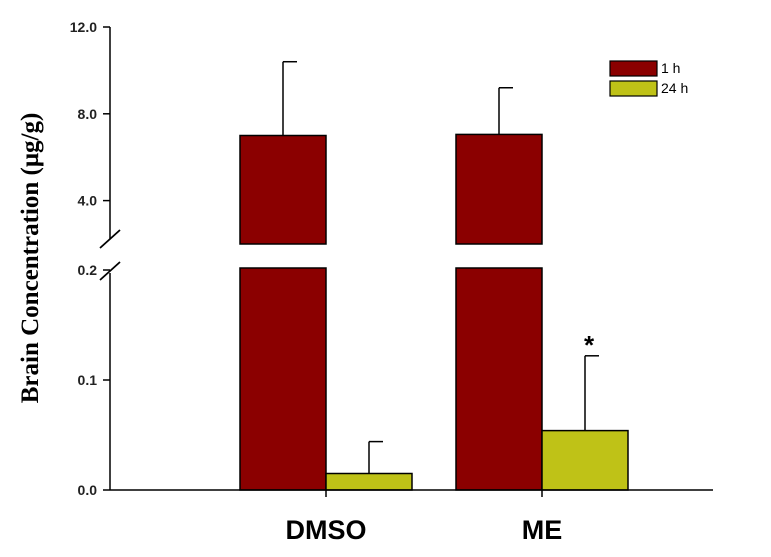  What do you see at coordinates (283, 189) in the screenshot?
I see `bar-1h-DMSO-upper` at bounding box center [283, 189].